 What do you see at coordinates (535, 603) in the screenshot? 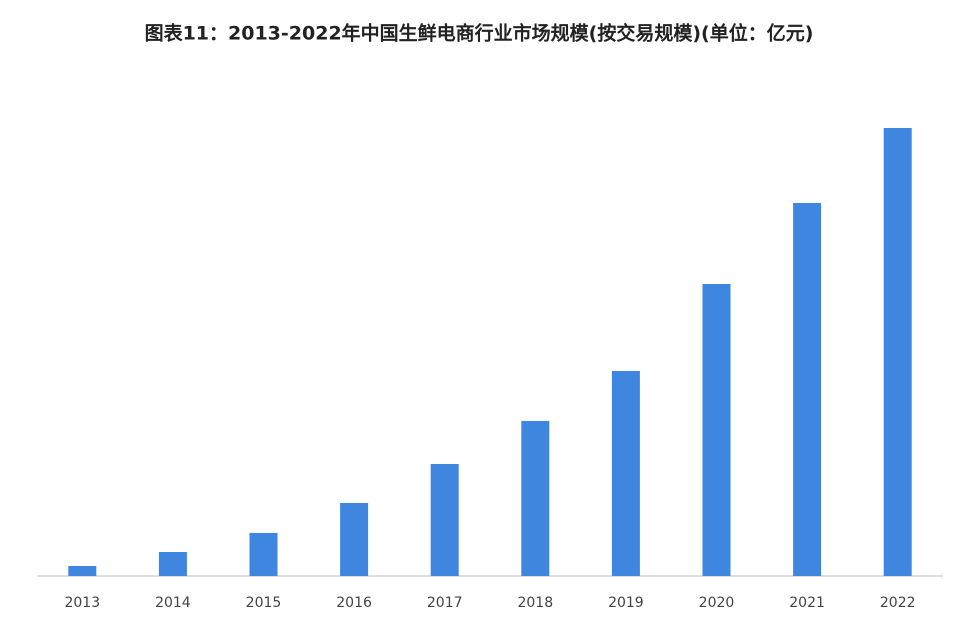
I see `x-tick-label: 2018` at bounding box center [535, 603].